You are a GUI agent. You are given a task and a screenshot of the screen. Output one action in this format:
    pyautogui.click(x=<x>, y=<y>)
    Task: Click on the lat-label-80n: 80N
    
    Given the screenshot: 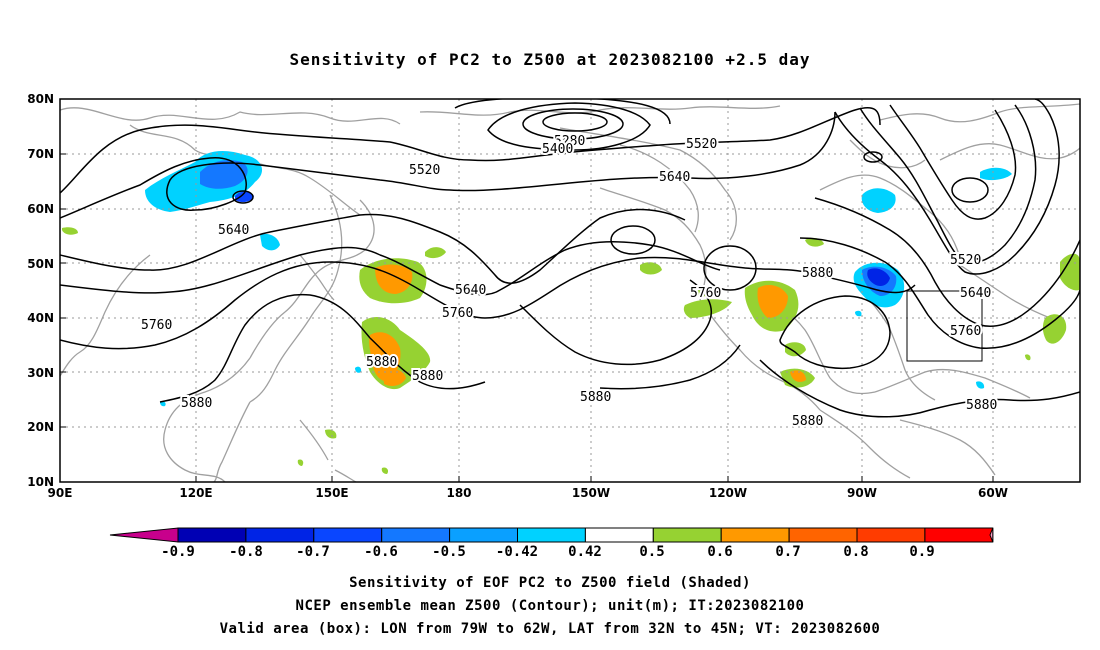 What is the action you would take?
    pyautogui.click(x=40, y=99)
    